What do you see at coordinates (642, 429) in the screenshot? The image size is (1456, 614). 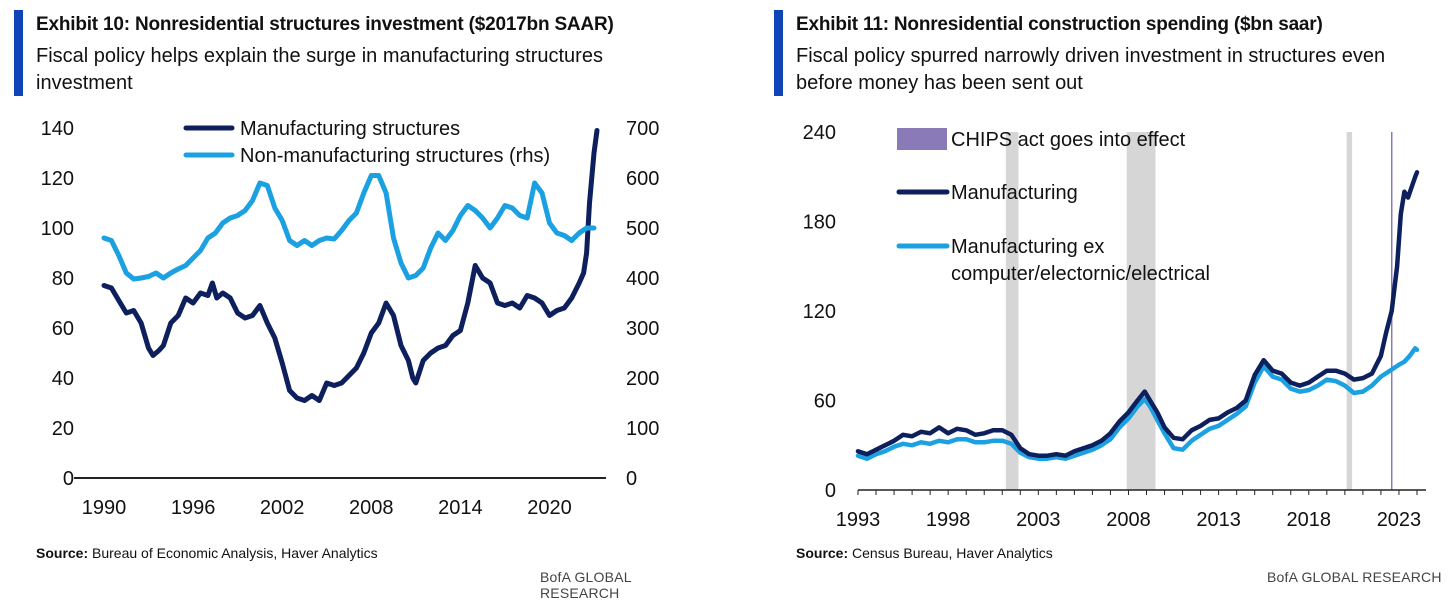 I see `y-tick-right: 100` at bounding box center [642, 429].